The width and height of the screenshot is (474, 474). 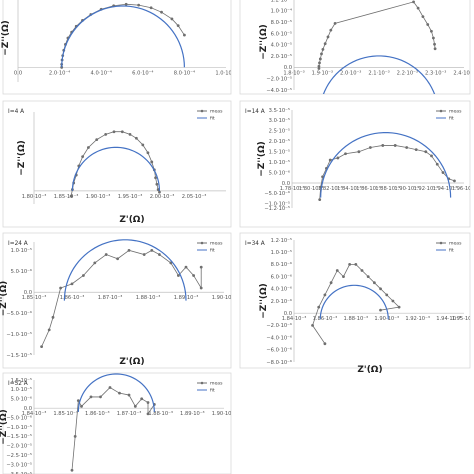 What do you see at coordinates (279, 121) in the screenshot?
I see `y-tick-label: 3.0·10⁻⁵` at bounding box center [279, 121].